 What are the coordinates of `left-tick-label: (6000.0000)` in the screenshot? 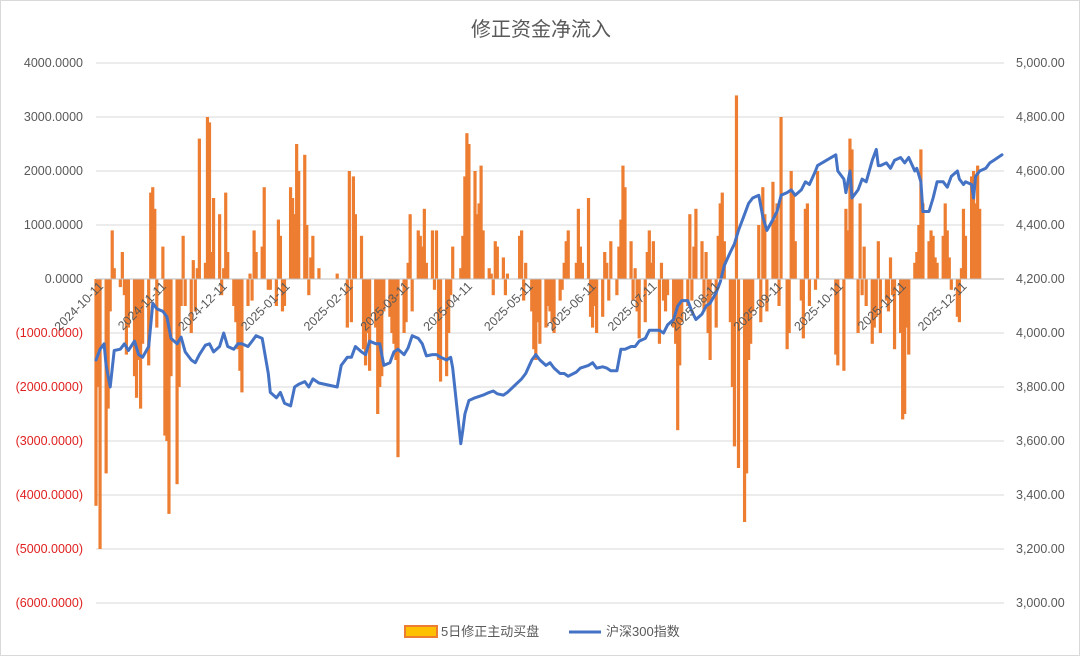 It's located at (49, 603).